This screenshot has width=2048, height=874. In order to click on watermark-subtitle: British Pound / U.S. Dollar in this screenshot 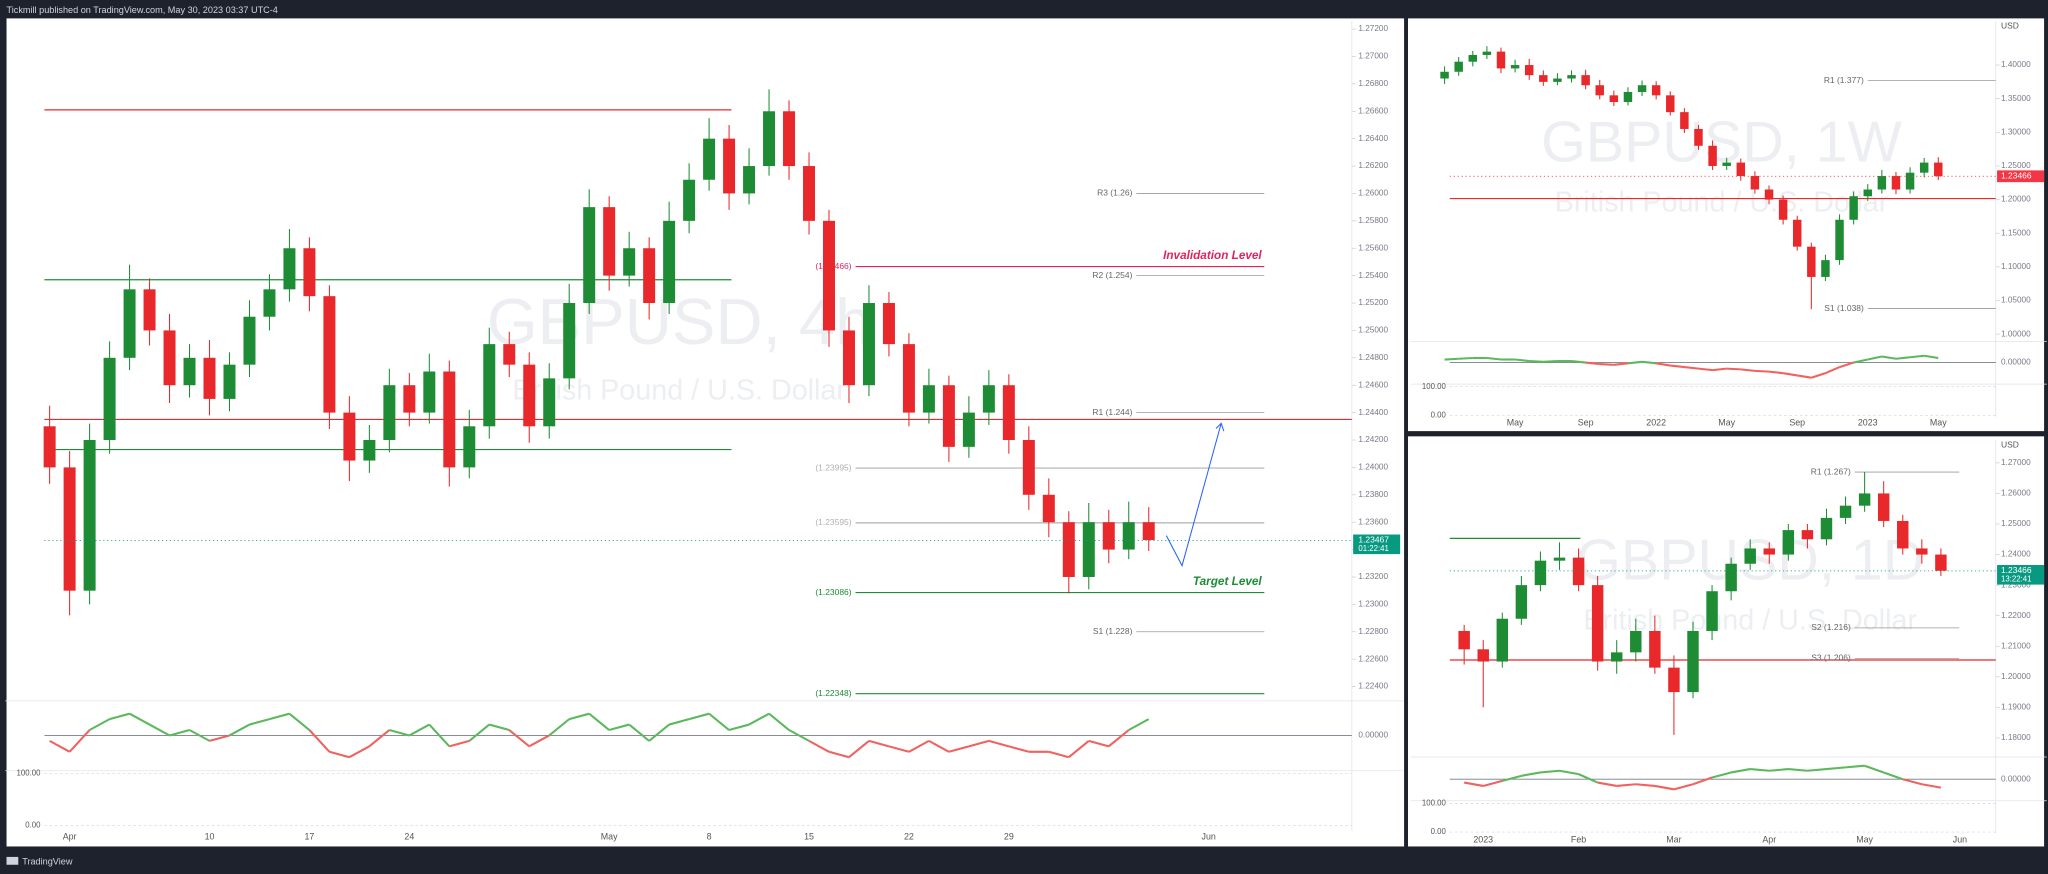, I will do `click(1722, 202)`.